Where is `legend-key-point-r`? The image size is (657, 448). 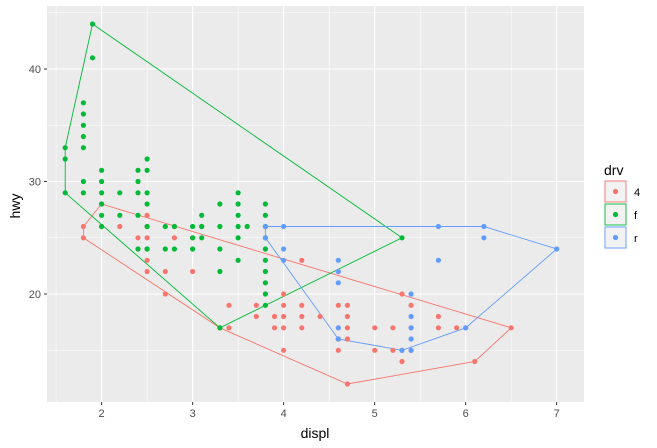 legend-key-point-r is located at coordinates (615, 237).